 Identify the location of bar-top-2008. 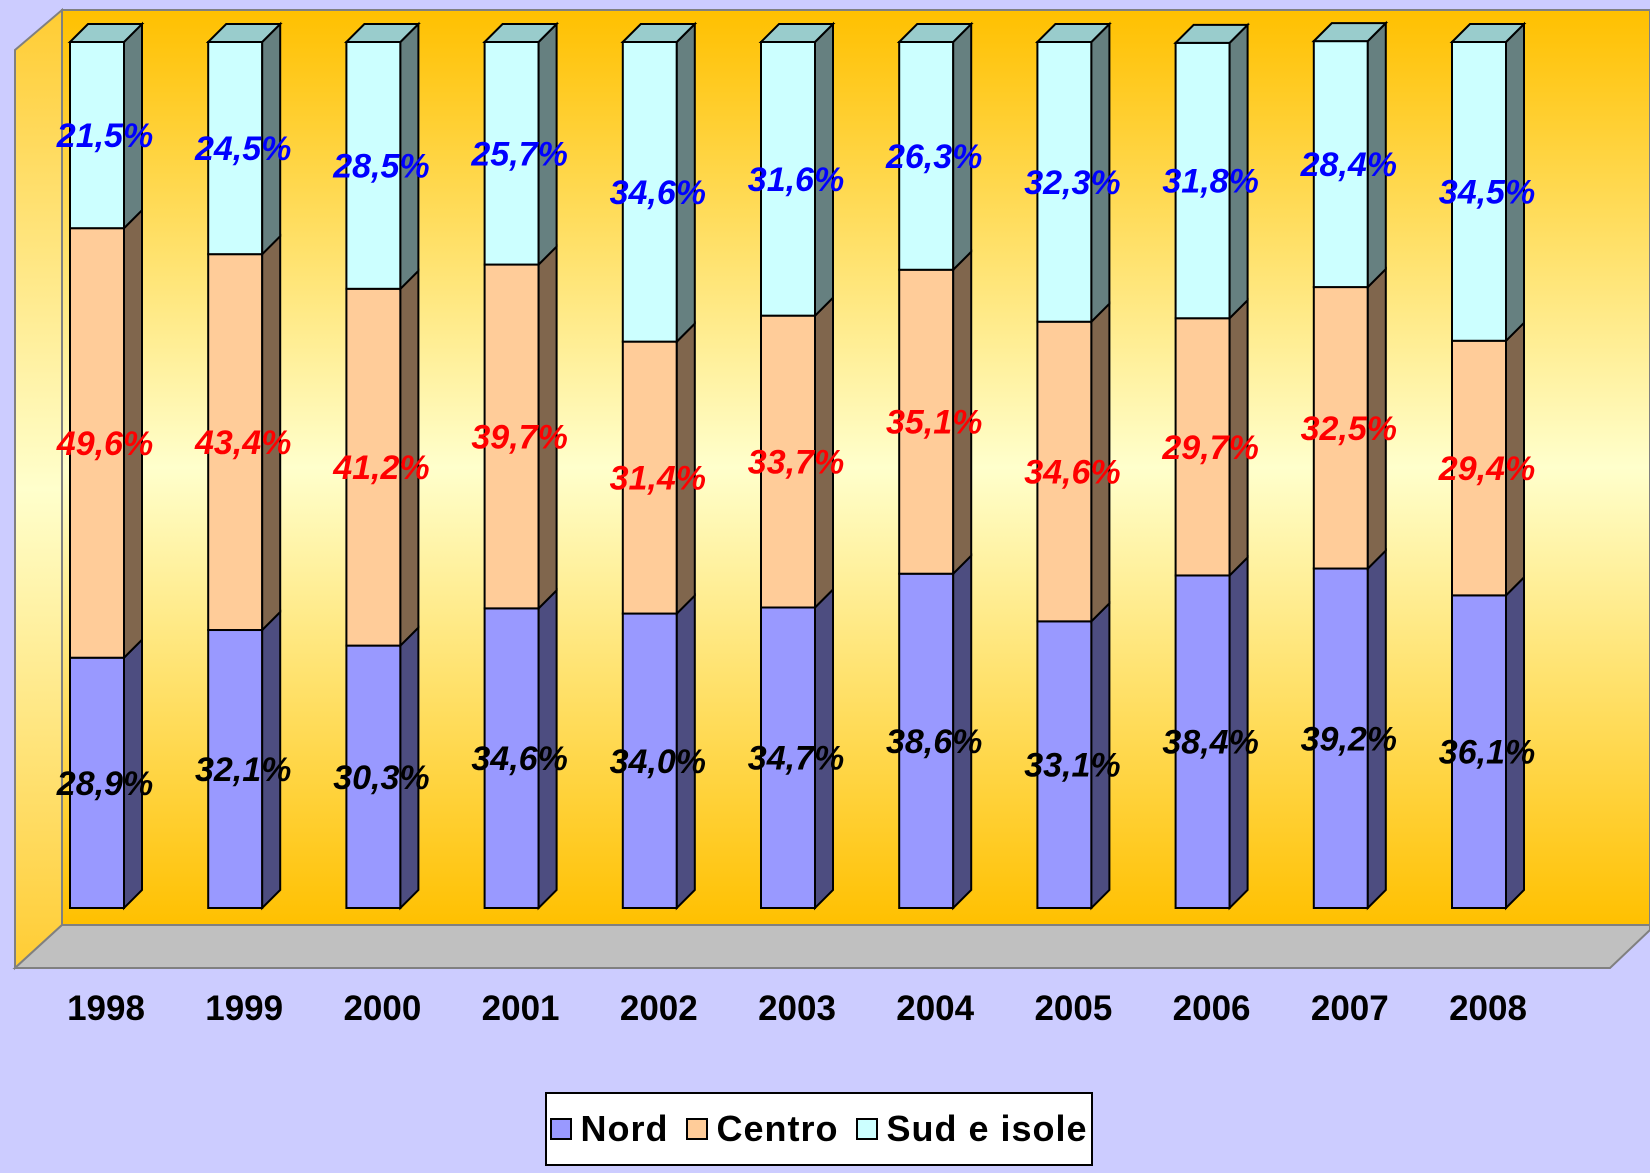
(1488, 33).